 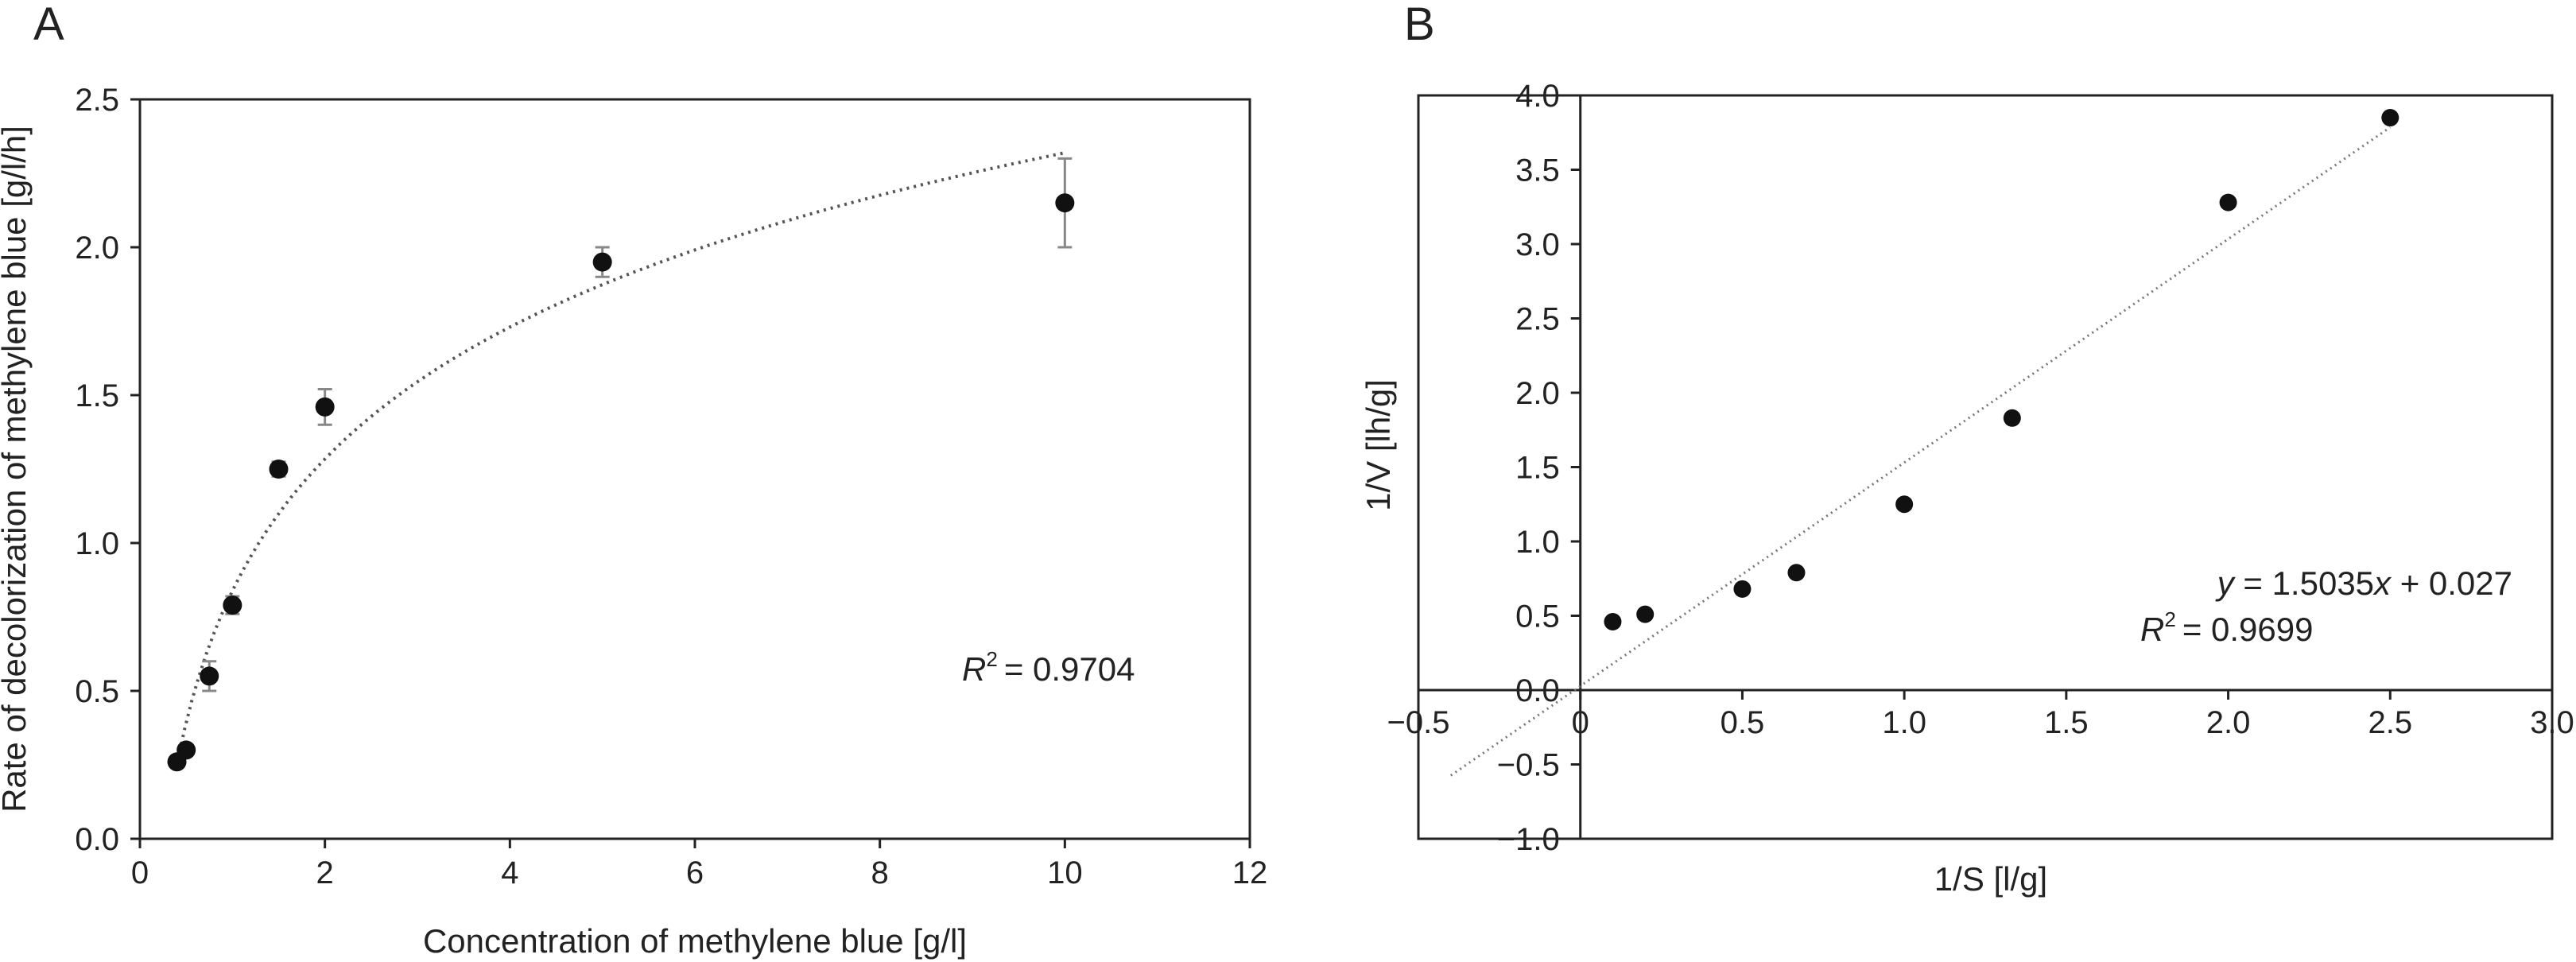 What do you see at coordinates (48, 25) in the screenshot?
I see `panel-a-letter: A` at bounding box center [48, 25].